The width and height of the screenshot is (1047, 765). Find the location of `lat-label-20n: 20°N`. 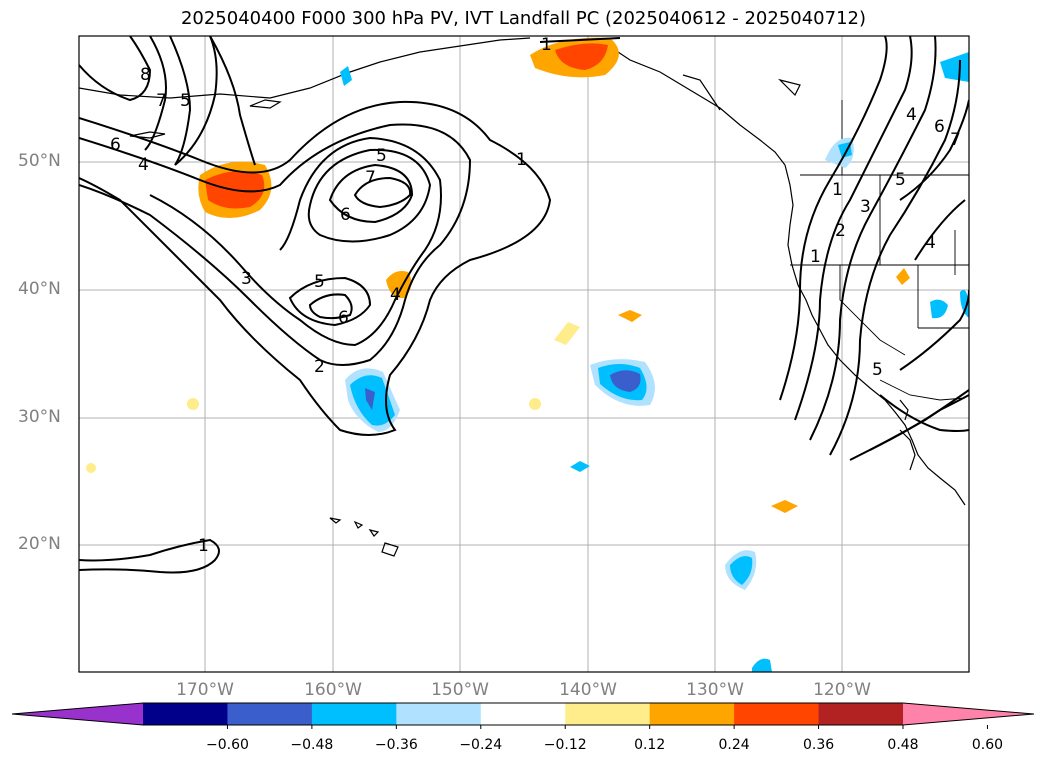

lat-label-20n: 20°N is located at coordinates (39, 544).